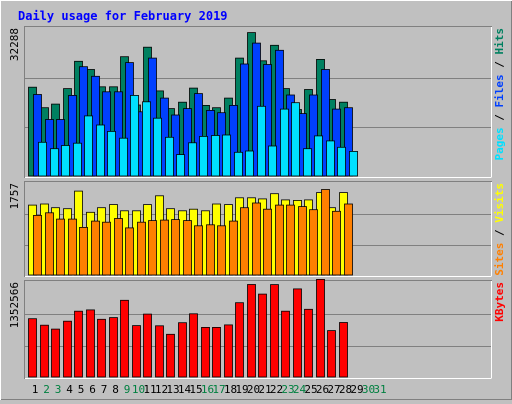  Describe the element at coordinates (127, 389) in the screenshot. I see `x-tick-label-day-9: 9` at that location.